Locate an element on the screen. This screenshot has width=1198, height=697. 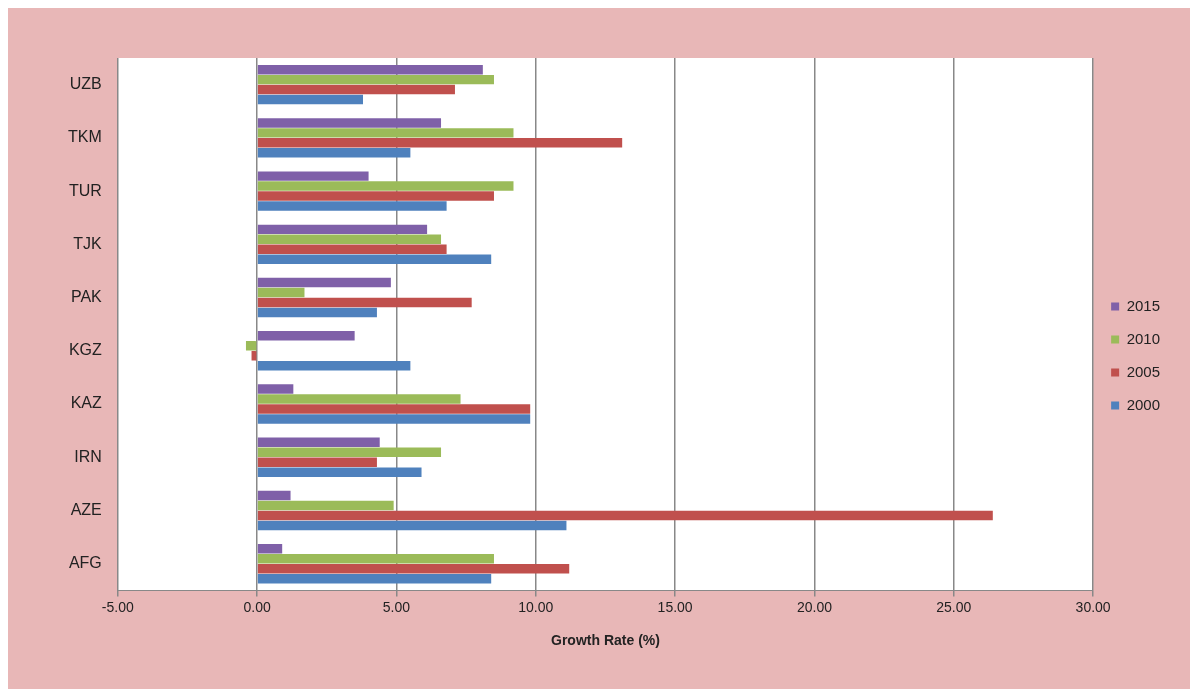
y-tick-label: TJK is located at coordinates (88, 243).